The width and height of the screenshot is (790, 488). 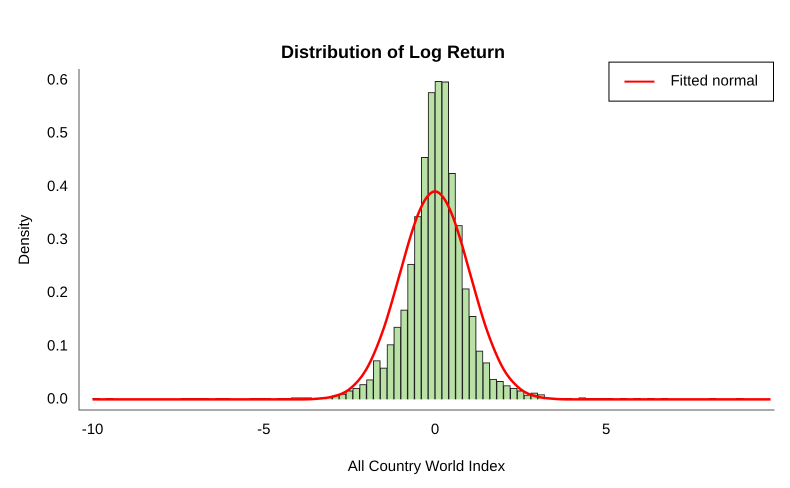 What do you see at coordinates (606, 429) in the screenshot?
I see `x-tick-label: 5` at bounding box center [606, 429].